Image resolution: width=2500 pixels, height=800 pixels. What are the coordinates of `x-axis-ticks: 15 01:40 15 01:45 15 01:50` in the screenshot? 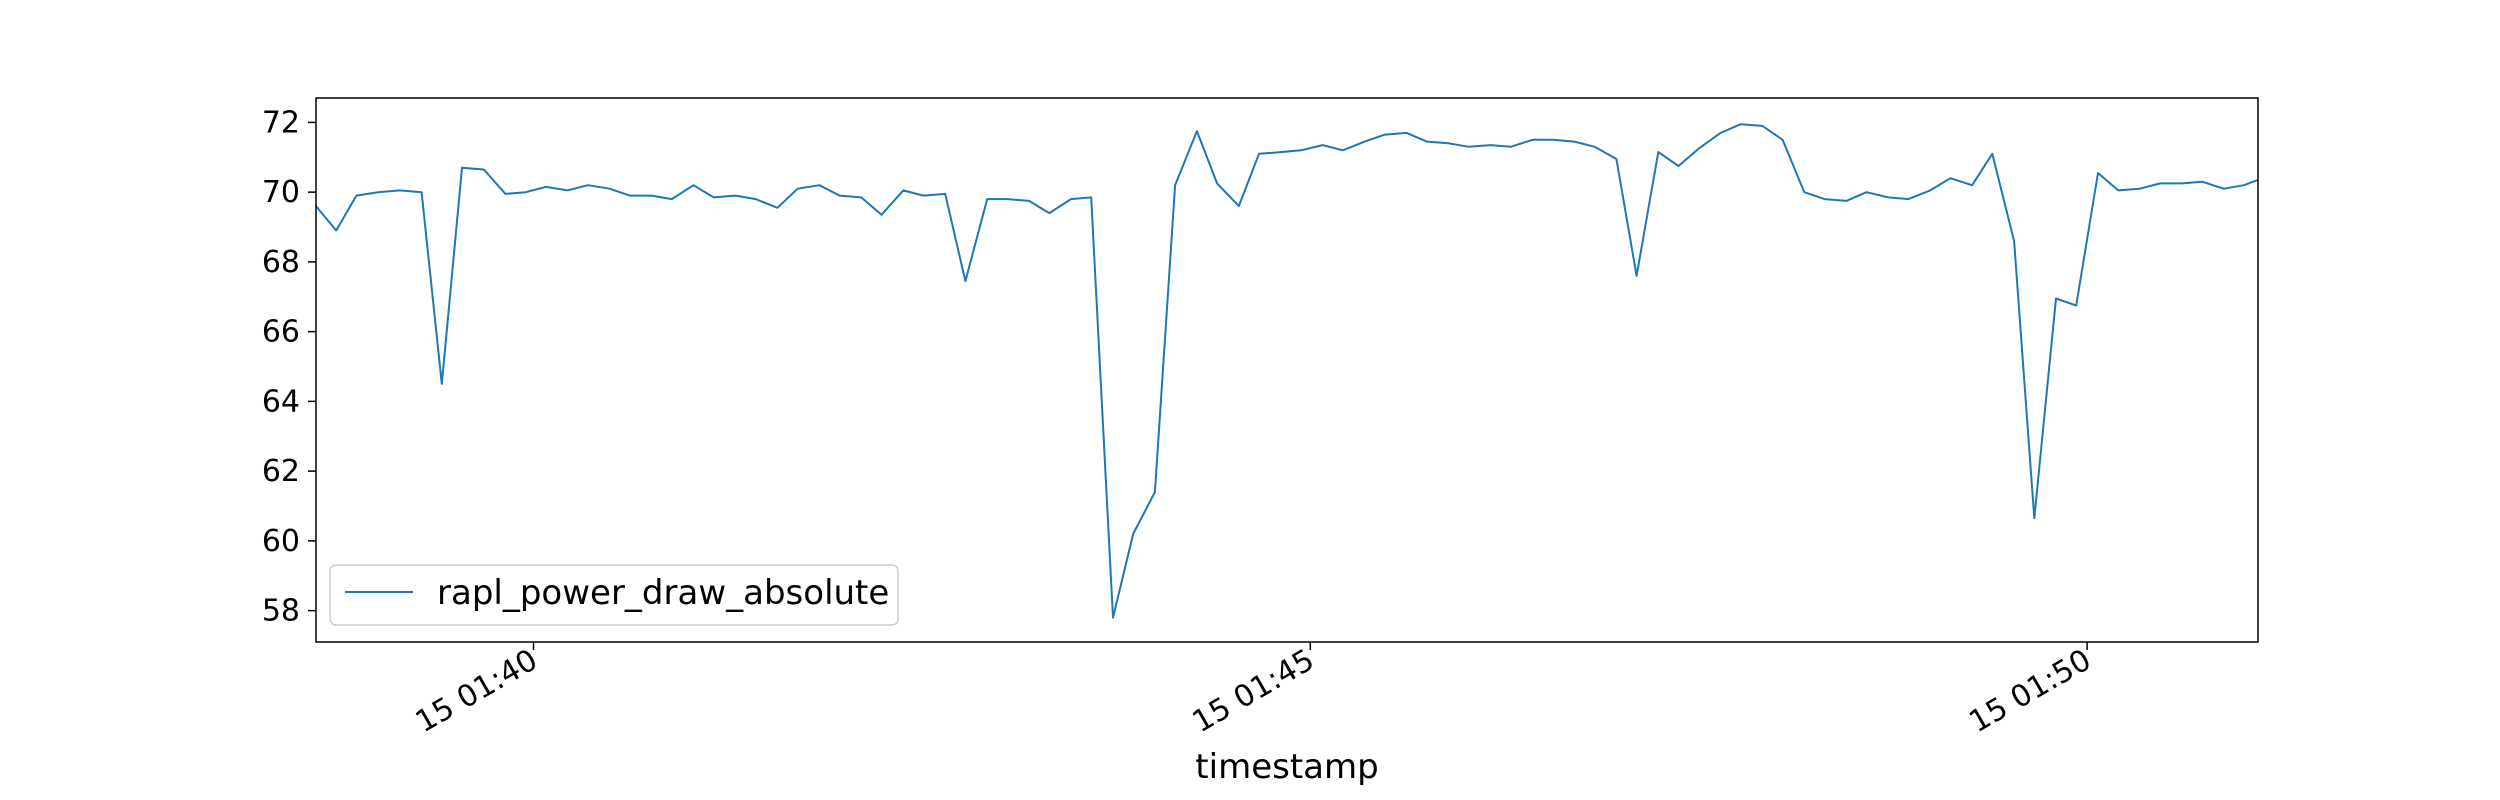 It's located at (1253, 691).